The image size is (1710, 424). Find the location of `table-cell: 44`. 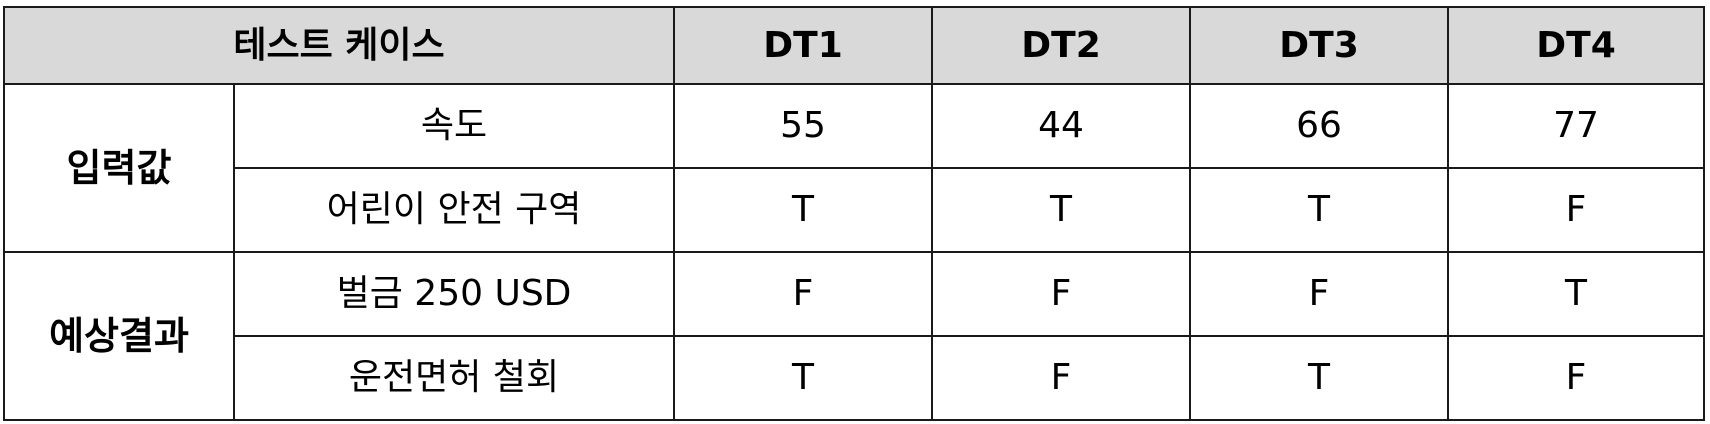

table-cell: 44 is located at coordinates (1061, 126).